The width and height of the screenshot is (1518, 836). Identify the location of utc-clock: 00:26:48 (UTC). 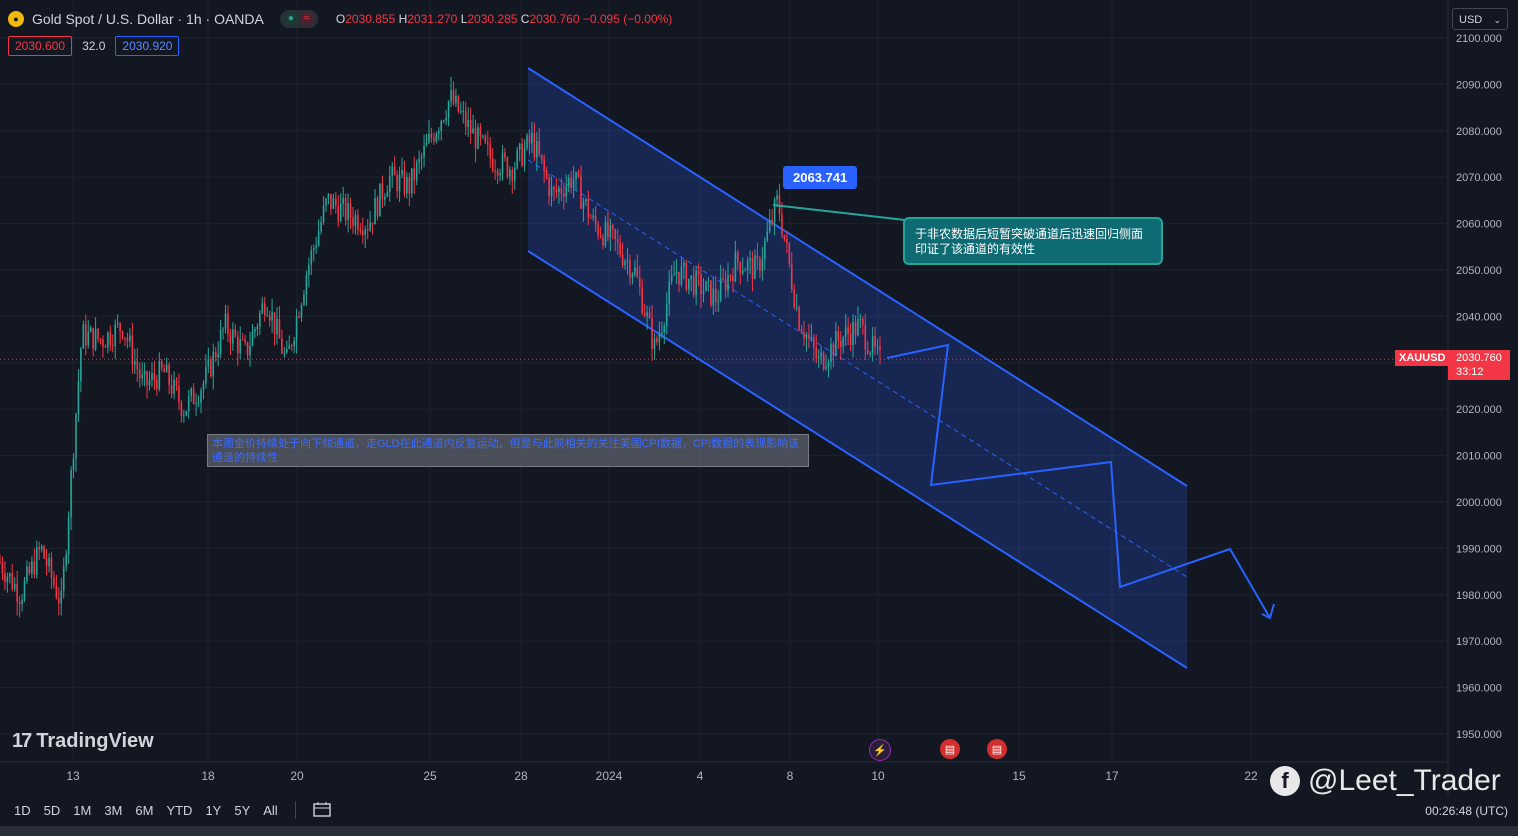
(1466, 811).